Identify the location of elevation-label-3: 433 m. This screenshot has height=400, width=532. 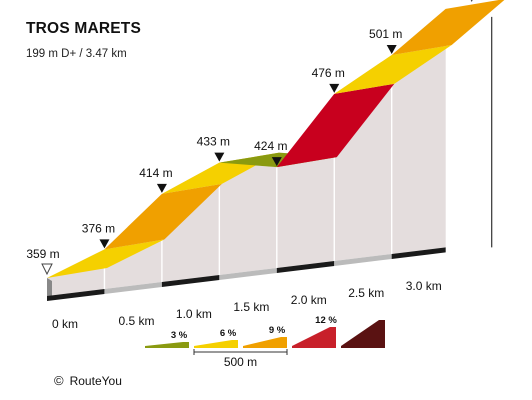
(213, 142).